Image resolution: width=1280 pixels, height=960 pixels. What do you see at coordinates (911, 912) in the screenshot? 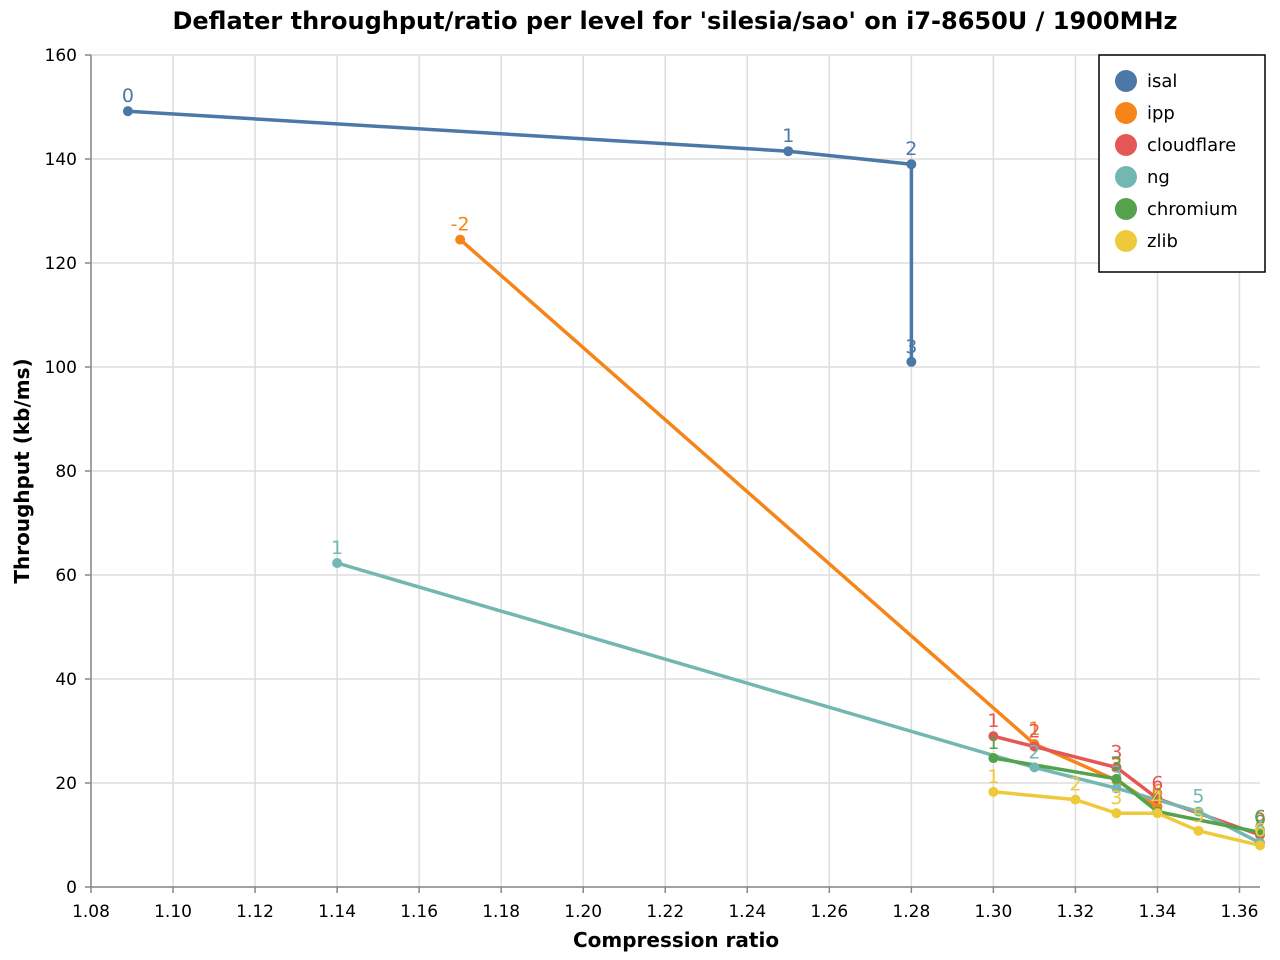
I see `x-tick-label: 1.28` at bounding box center [911, 912].